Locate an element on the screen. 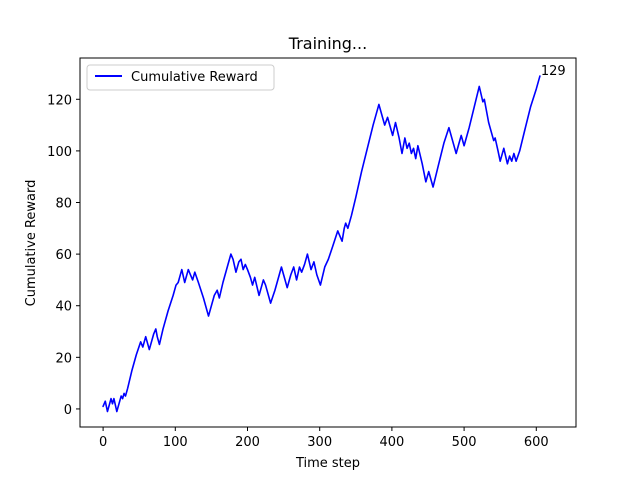 The image size is (640, 485). y-tick-label: 120 is located at coordinates (59, 100).